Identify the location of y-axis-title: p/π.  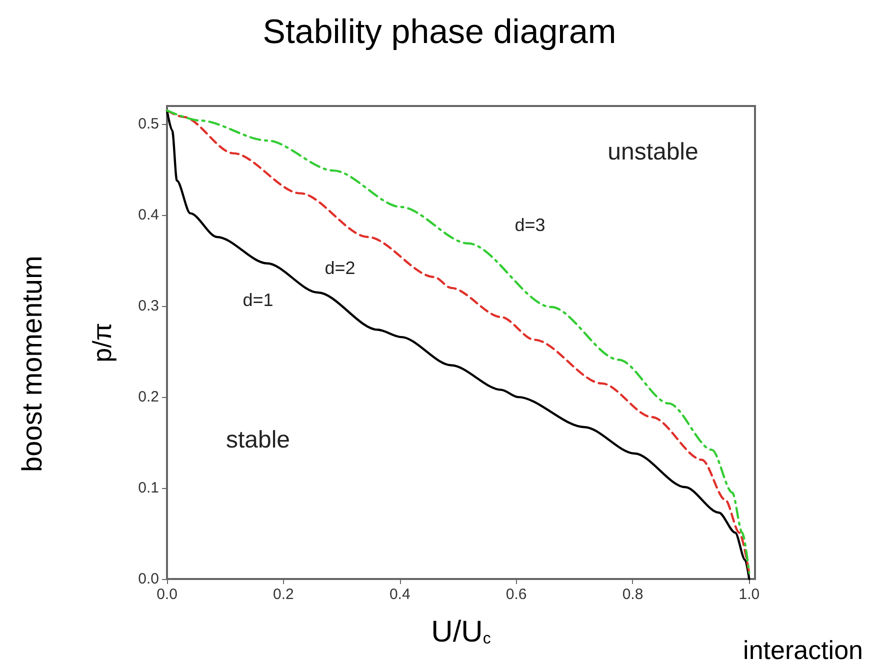
(102, 342).